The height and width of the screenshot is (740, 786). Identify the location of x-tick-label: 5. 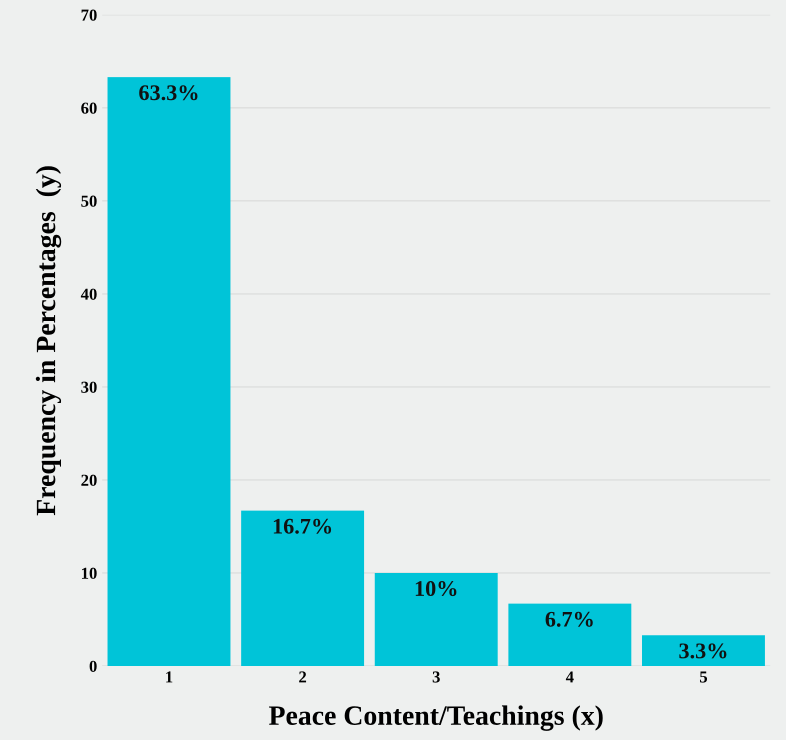
(704, 677).